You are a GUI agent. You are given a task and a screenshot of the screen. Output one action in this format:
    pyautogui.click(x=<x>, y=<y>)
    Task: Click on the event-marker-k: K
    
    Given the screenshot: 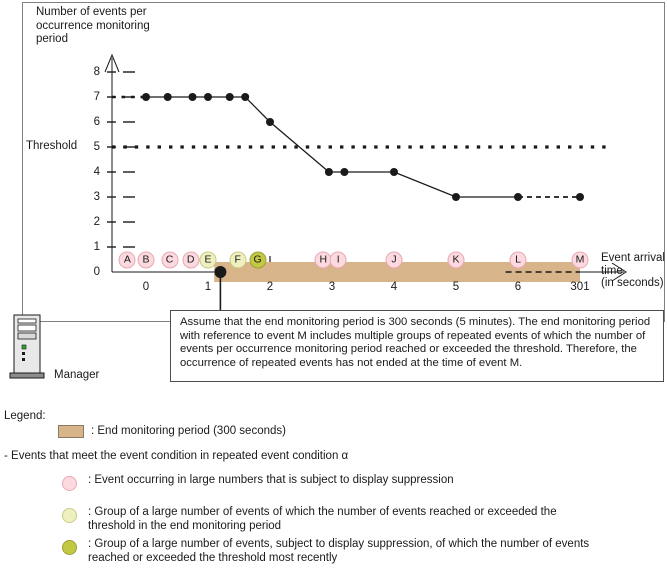 What is the action you would take?
    pyautogui.click(x=456, y=260)
    